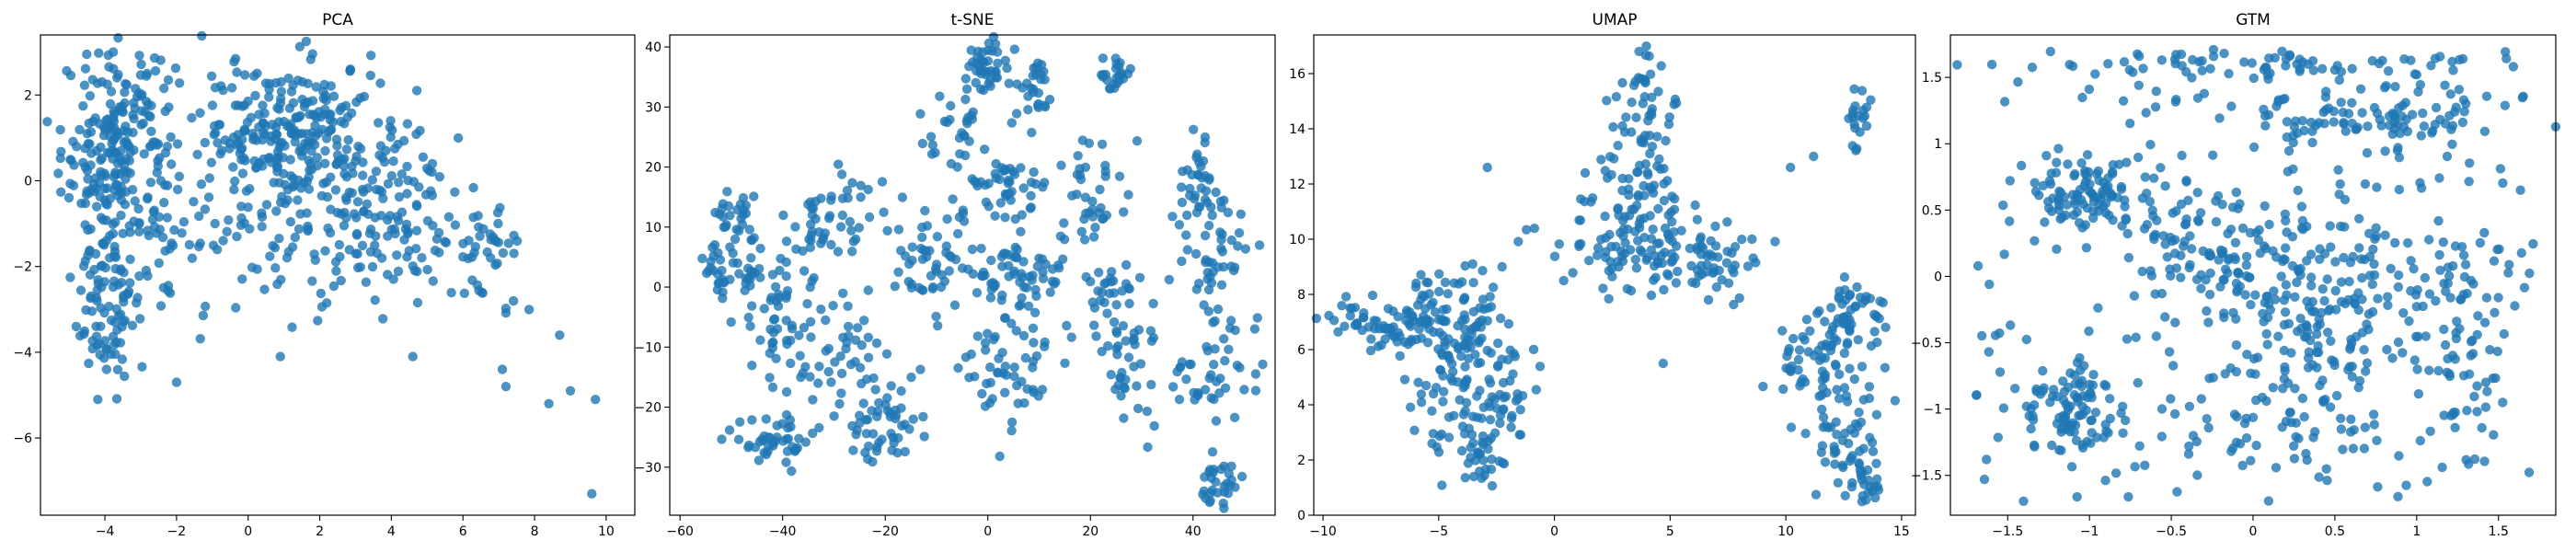  What do you see at coordinates (1932, 78) in the screenshot?
I see `y-tick-label: 1.5` at bounding box center [1932, 78].